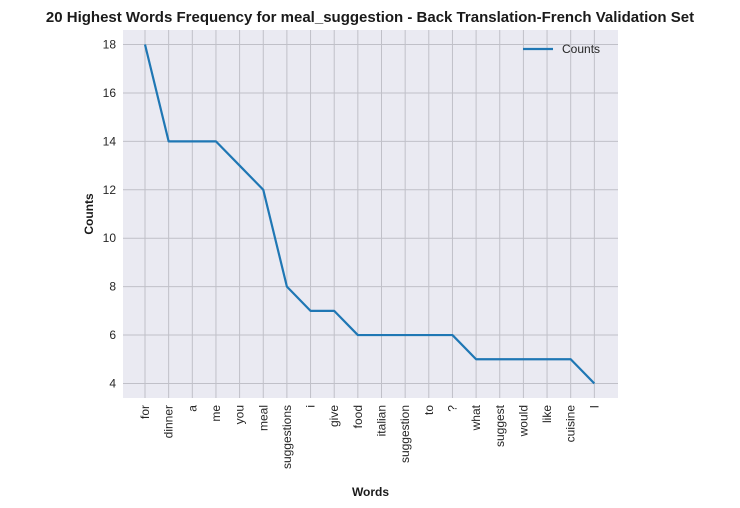 The image size is (740, 508). What do you see at coordinates (334, 416) in the screenshot?
I see `x-tick-label: give` at bounding box center [334, 416].